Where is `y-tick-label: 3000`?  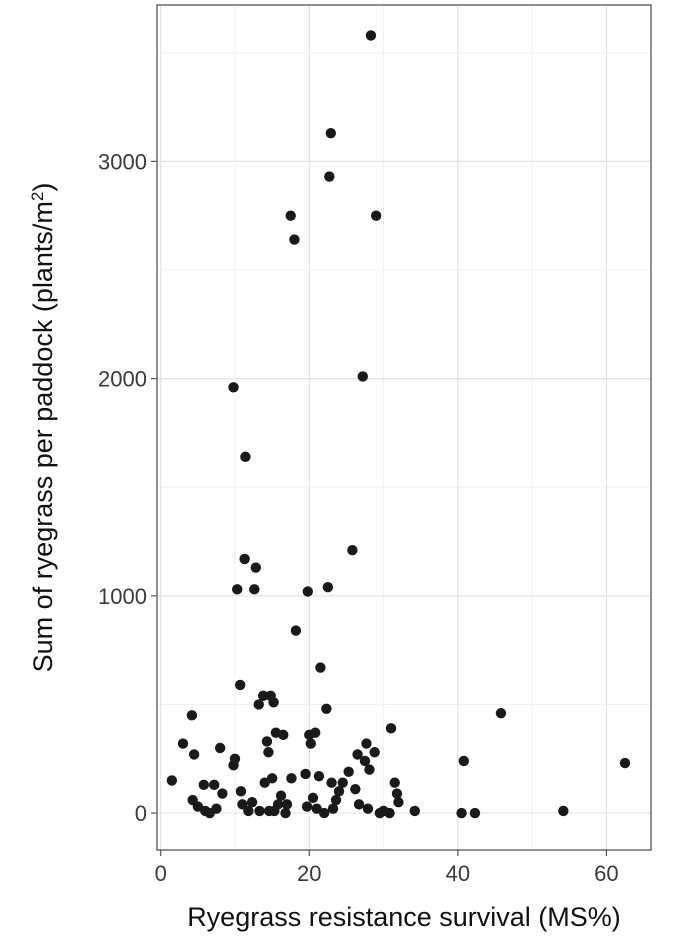
y-tick-label: 3000 is located at coordinates (122, 161).